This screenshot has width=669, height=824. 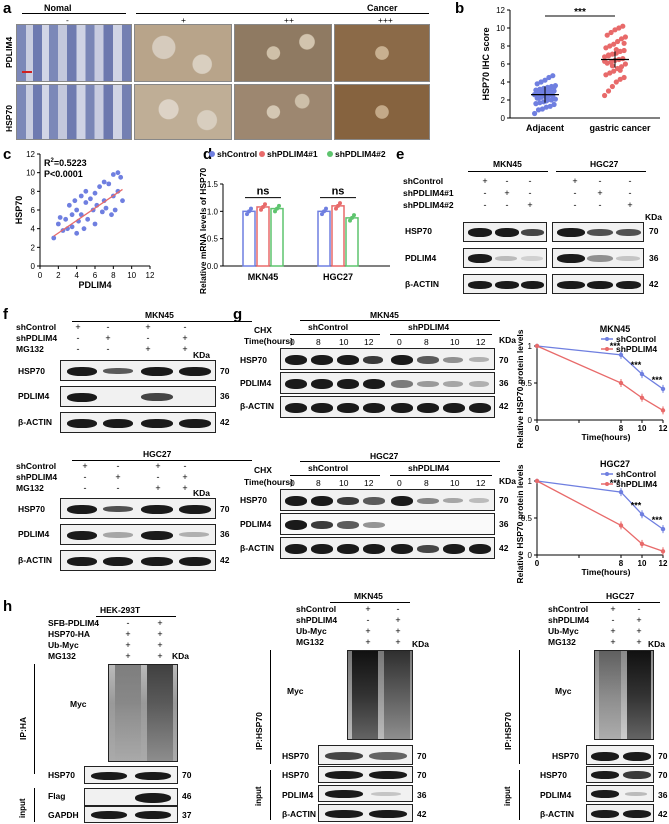 I want to click on a-row-pdlim4: PDLIM4, so click(x=9, y=52).